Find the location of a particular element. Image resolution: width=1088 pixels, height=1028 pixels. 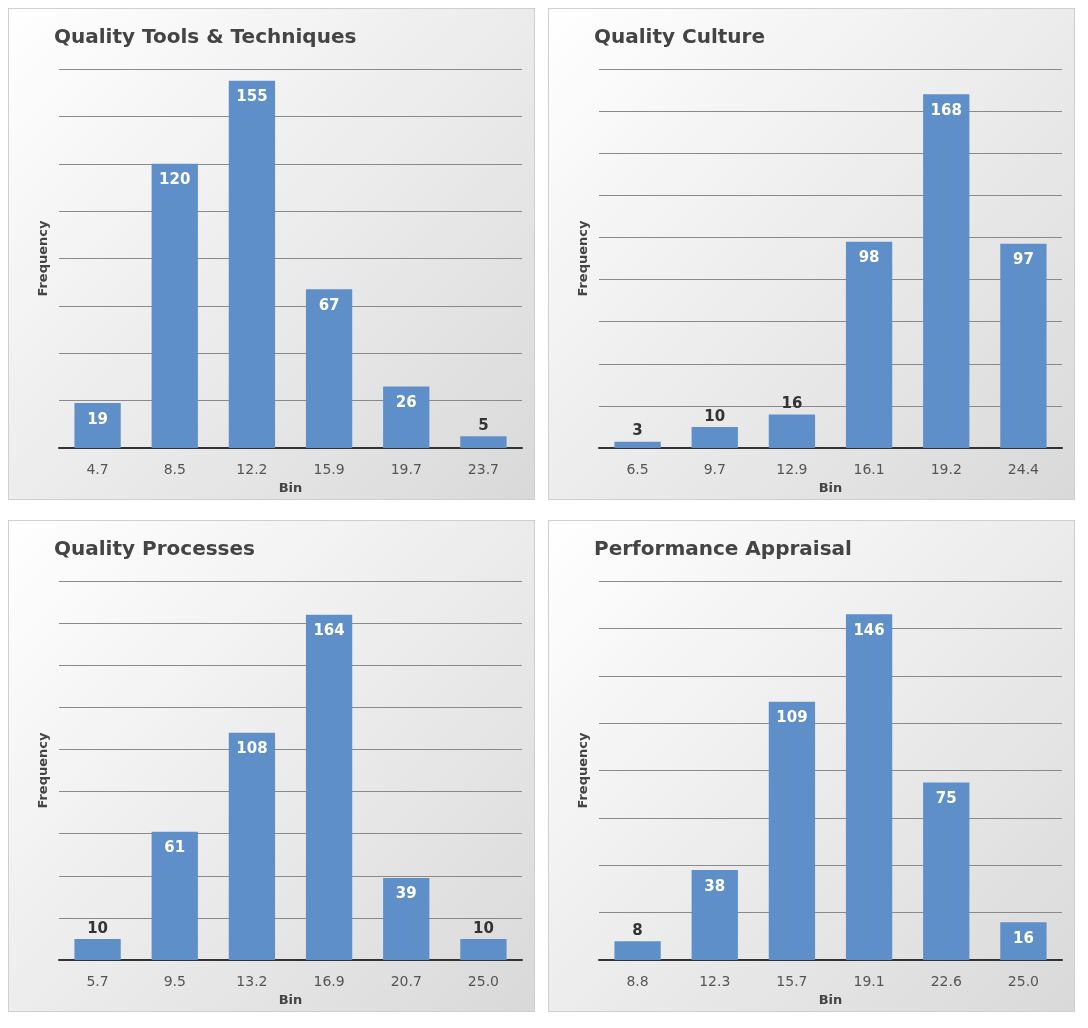

data-label: 97 is located at coordinates (1023, 259).